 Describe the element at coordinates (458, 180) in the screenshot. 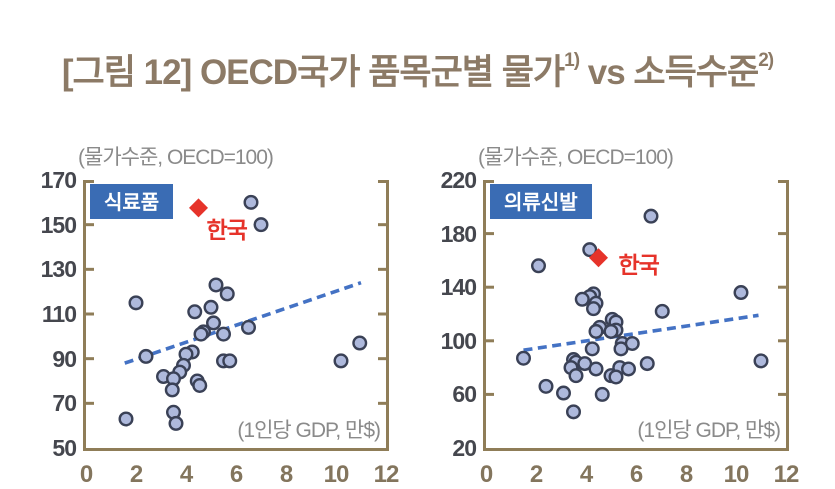

I see `y-tick-label: 220` at that location.